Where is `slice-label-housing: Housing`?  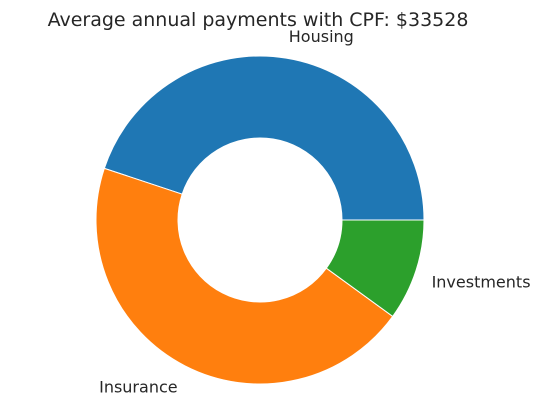
slice-label-housing: Housing is located at coordinates (321, 36).